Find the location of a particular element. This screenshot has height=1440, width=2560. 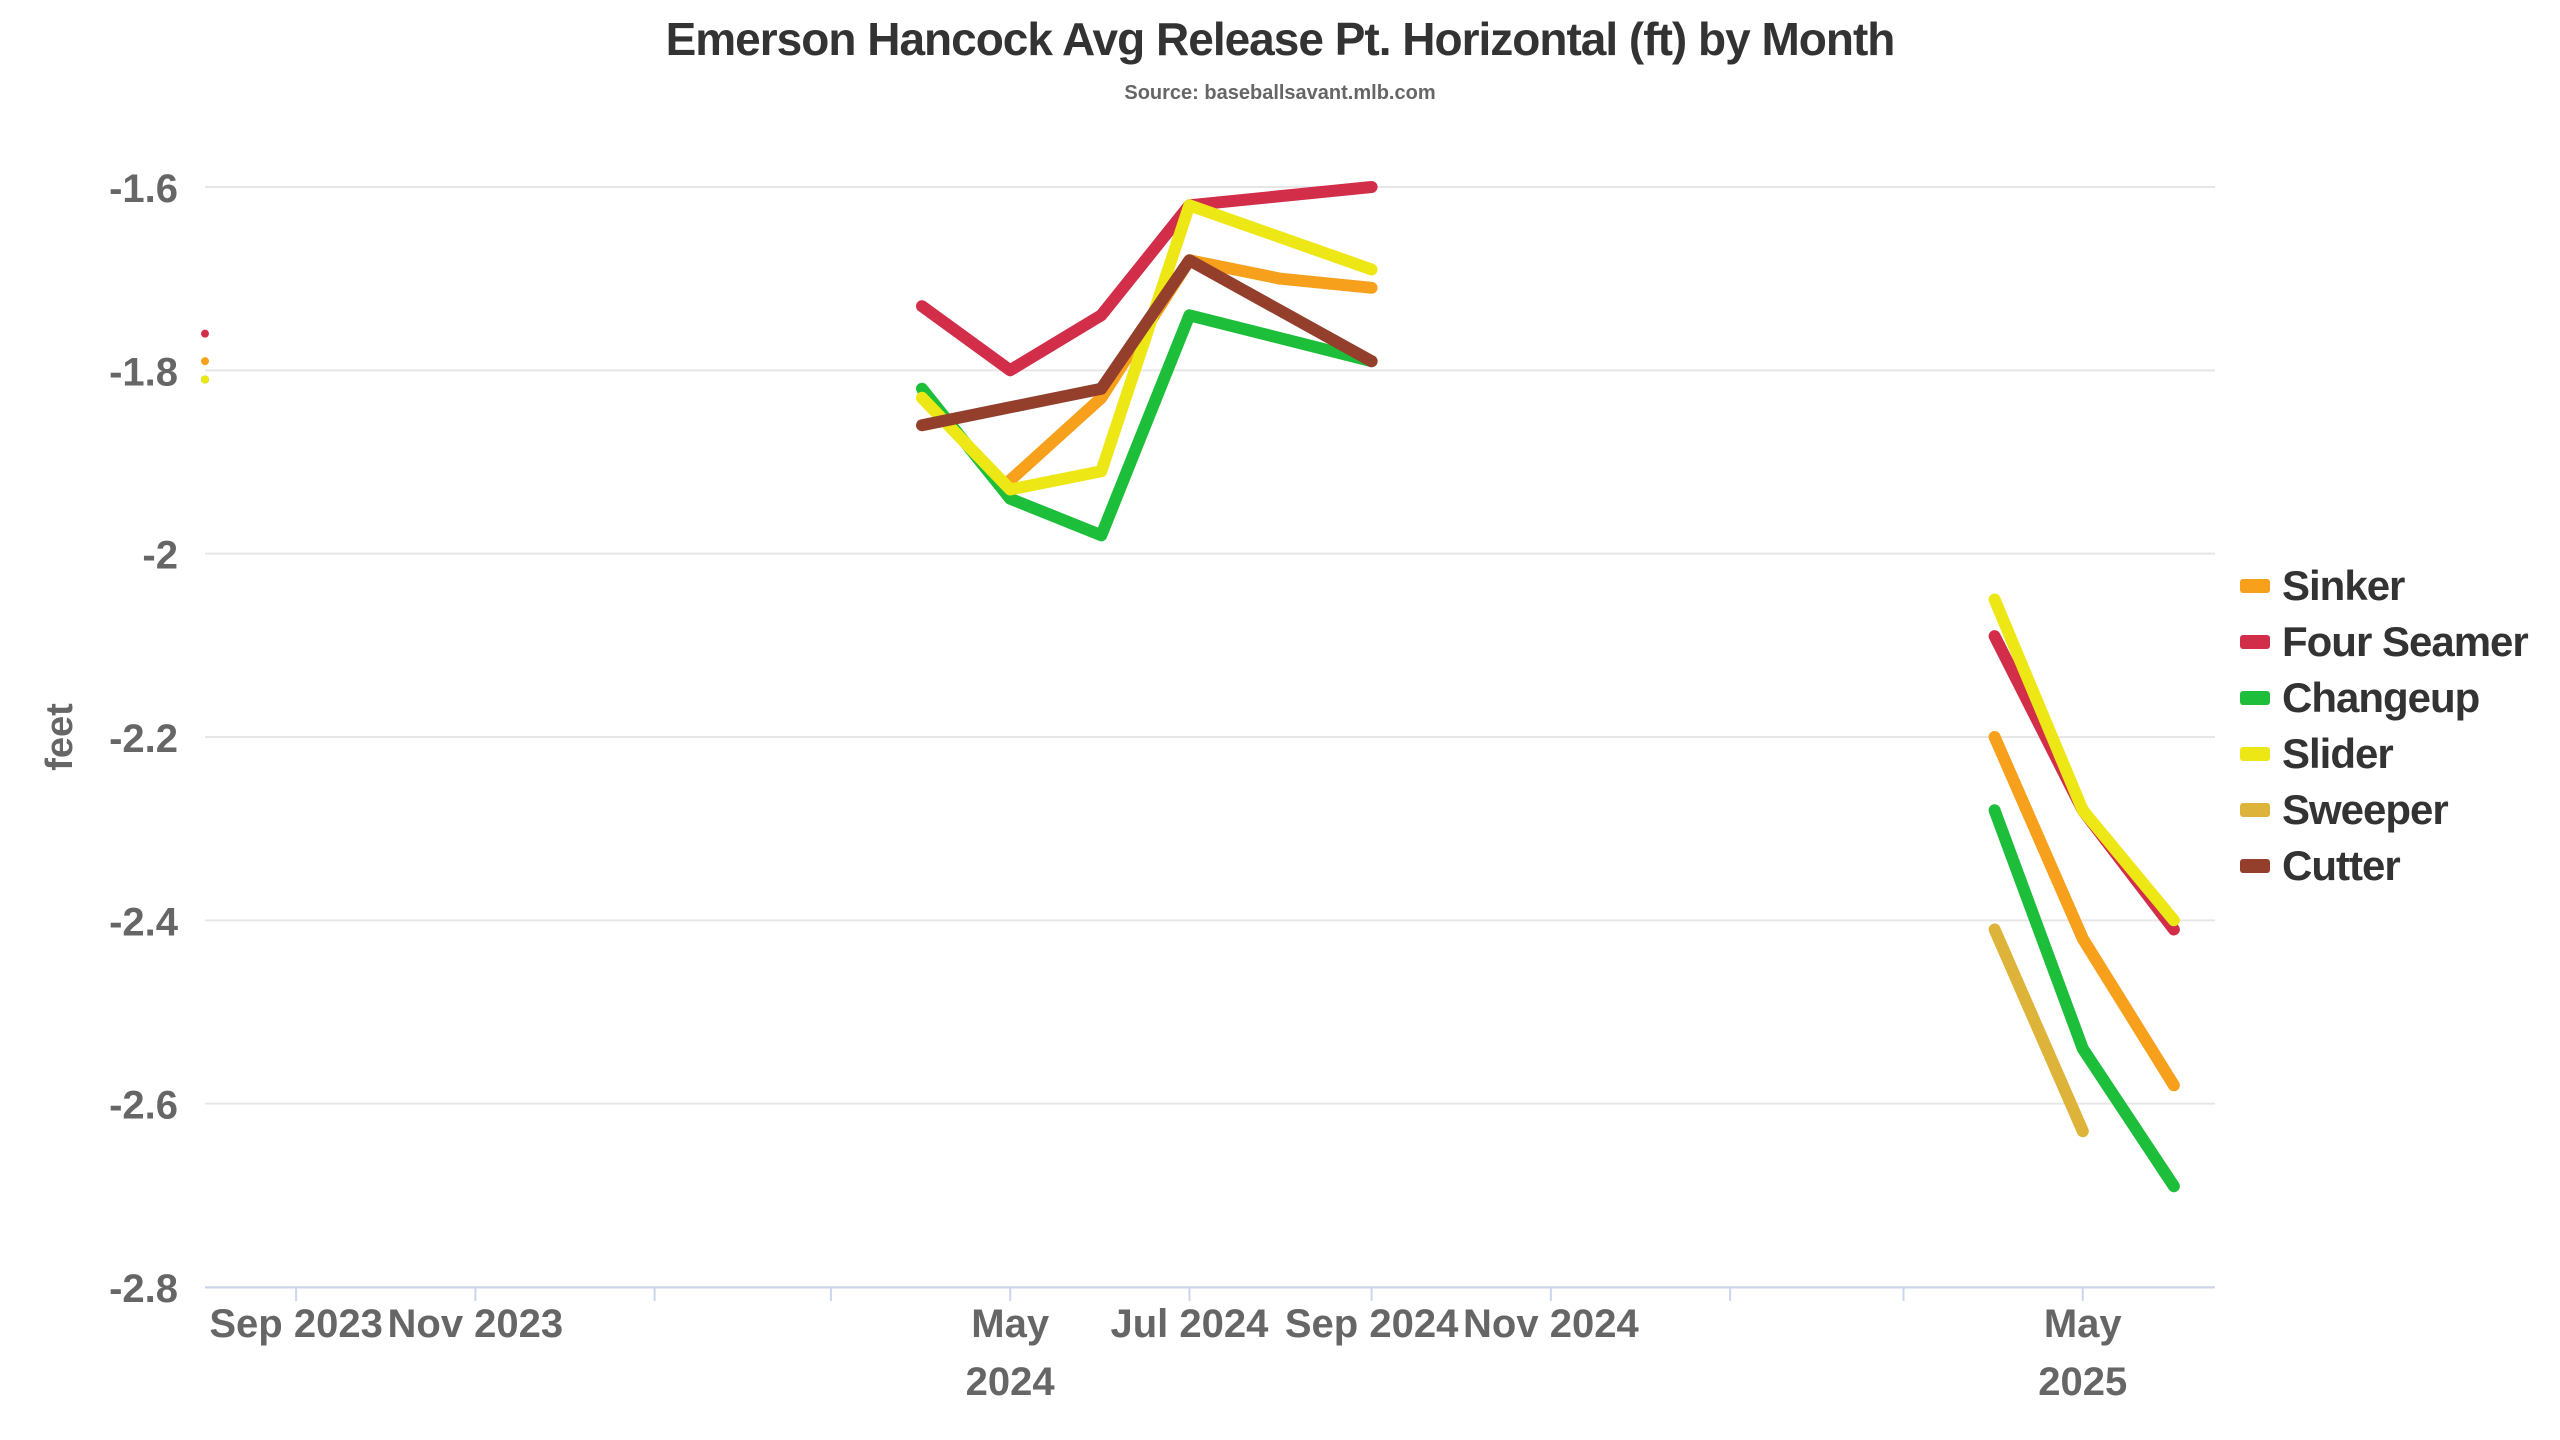

x-tick-label: May 2025 is located at coordinates (2082, 1353).